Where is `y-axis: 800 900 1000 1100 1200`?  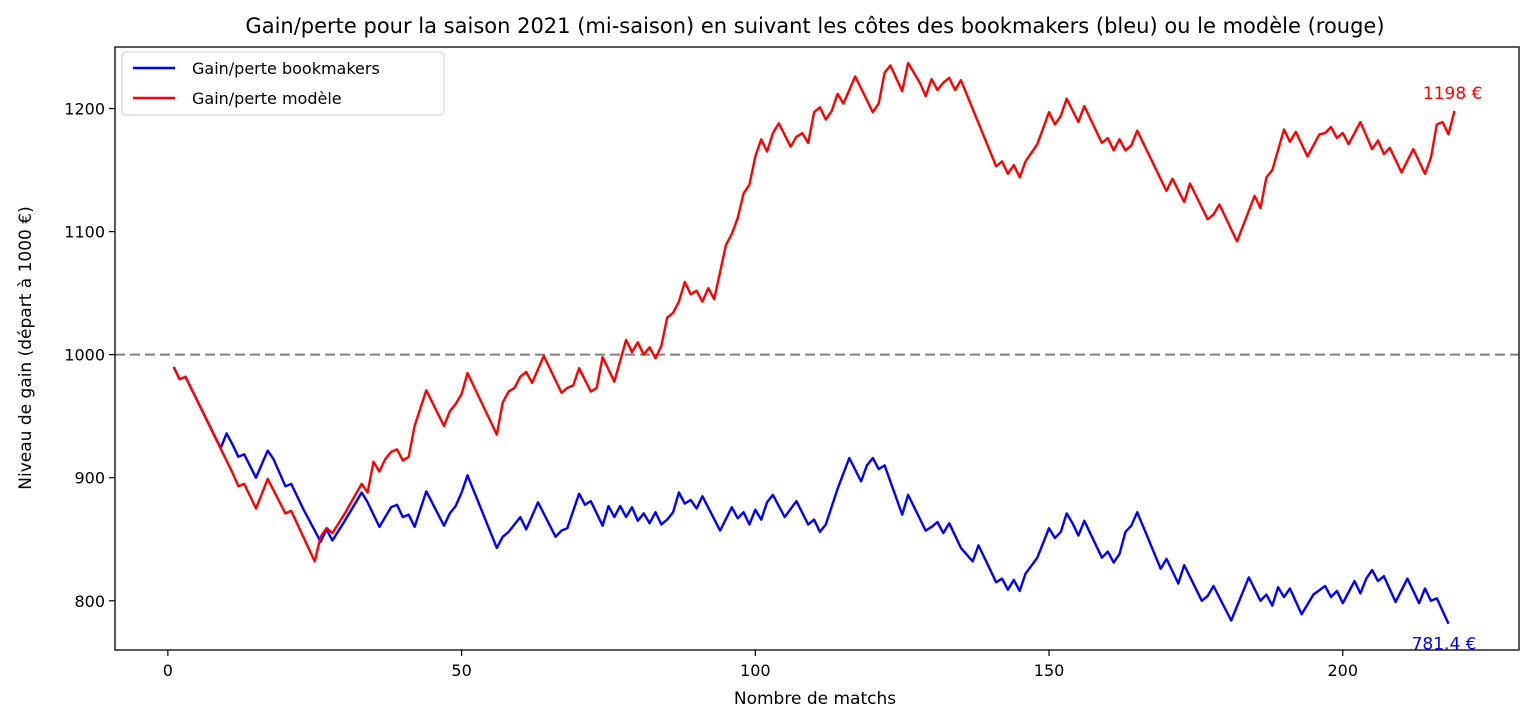
y-axis: 800 900 1000 1100 1200 is located at coordinates (89, 355).